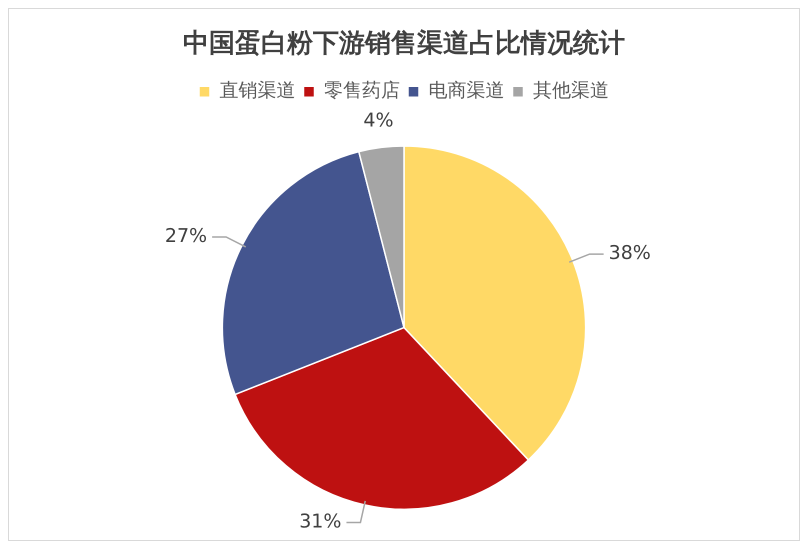 Image resolution: width=808 pixels, height=549 pixels. What do you see at coordinates (258, 91) in the screenshot?
I see `legend-label: 直销渠道` at bounding box center [258, 91].